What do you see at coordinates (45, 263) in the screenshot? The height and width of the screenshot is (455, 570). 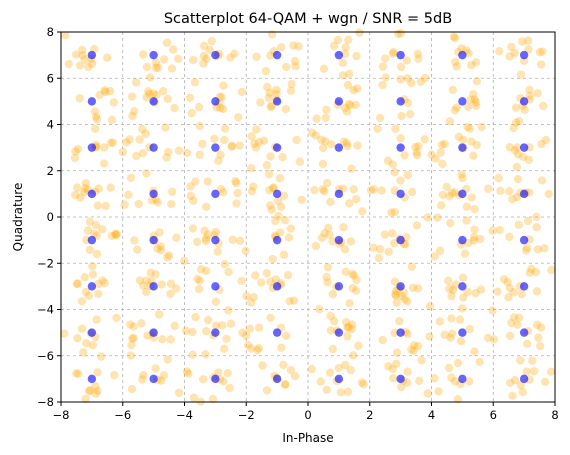 I see `y-tick-label: −2` at bounding box center [45, 263].